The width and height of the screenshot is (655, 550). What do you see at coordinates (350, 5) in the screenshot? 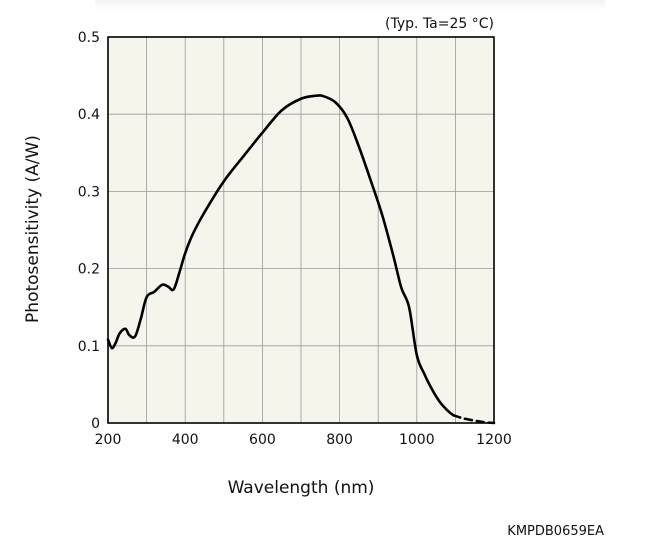
I see `top-shadow-band` at bounding box center [350, 5].